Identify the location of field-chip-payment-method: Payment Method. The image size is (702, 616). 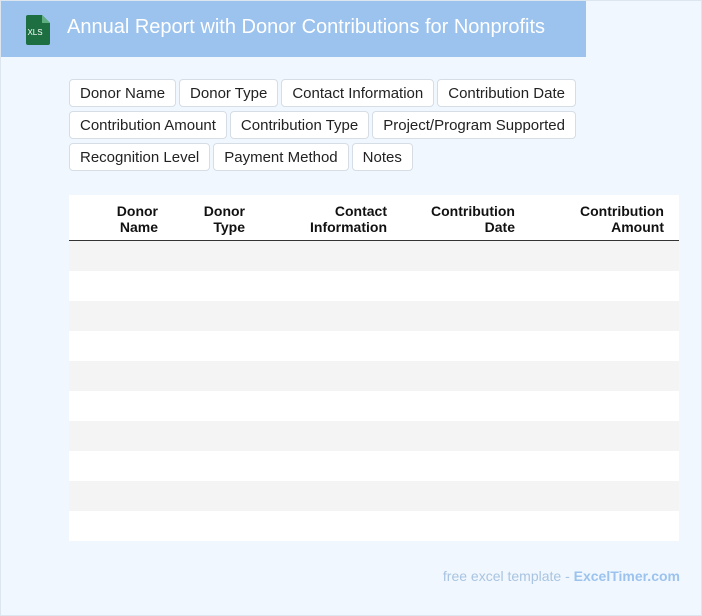
(281, 157).